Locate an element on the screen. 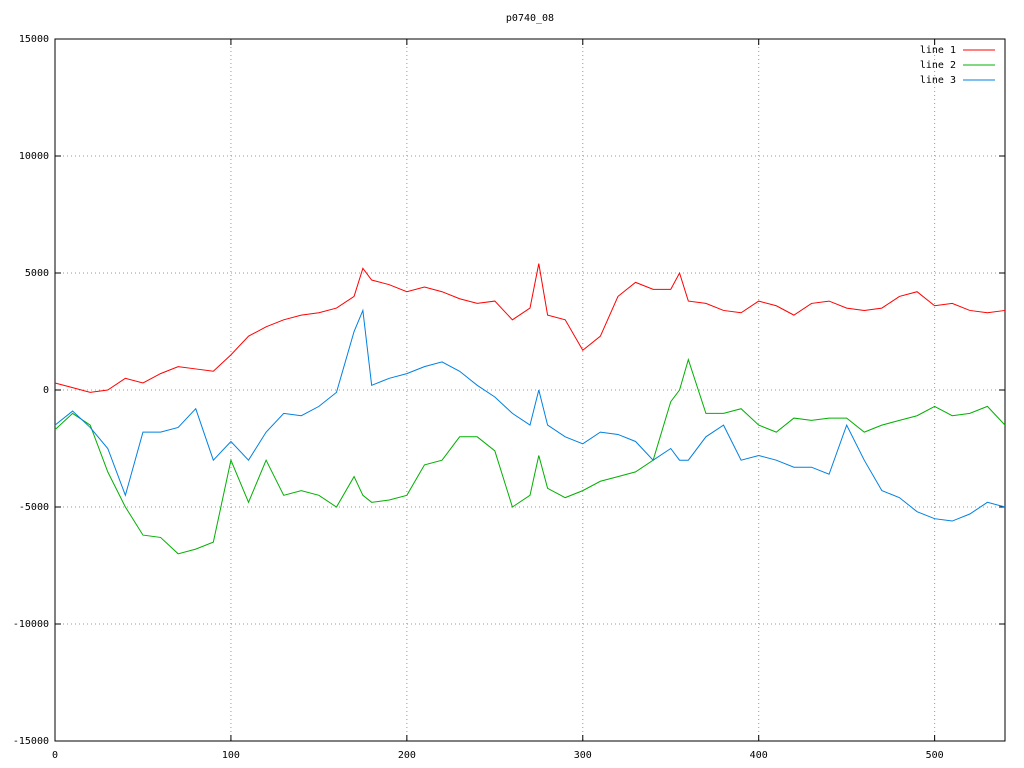 The width and height of the screenshot is (1024, 768). legend-label: line 1 is located at coordinates (938, 50).